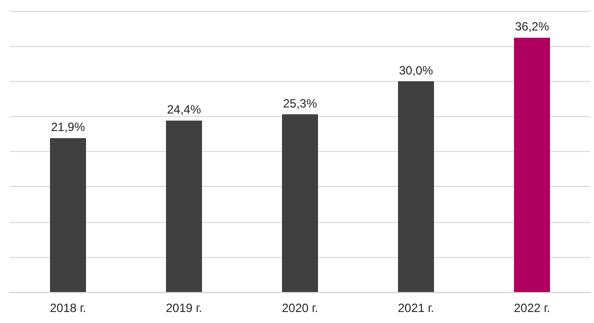 The height and width of the screenshot is (323, 594). What do you see at coordinates (416, 70) in the screenshot?
I see `data-label: 30,0%` at bounding box center [416, 70].